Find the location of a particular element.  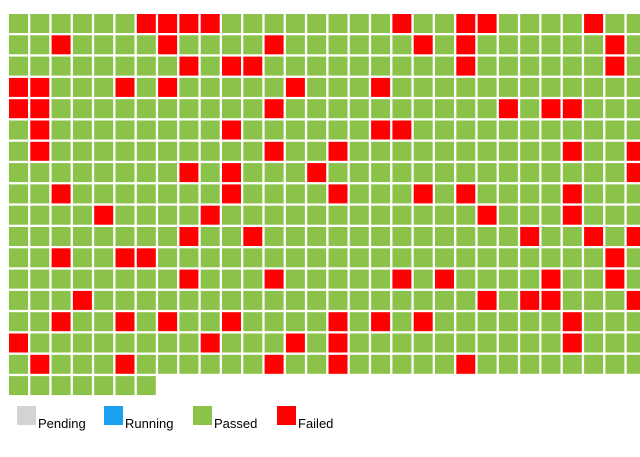

legend-swatch-pending is located at coordinates (26, 415).